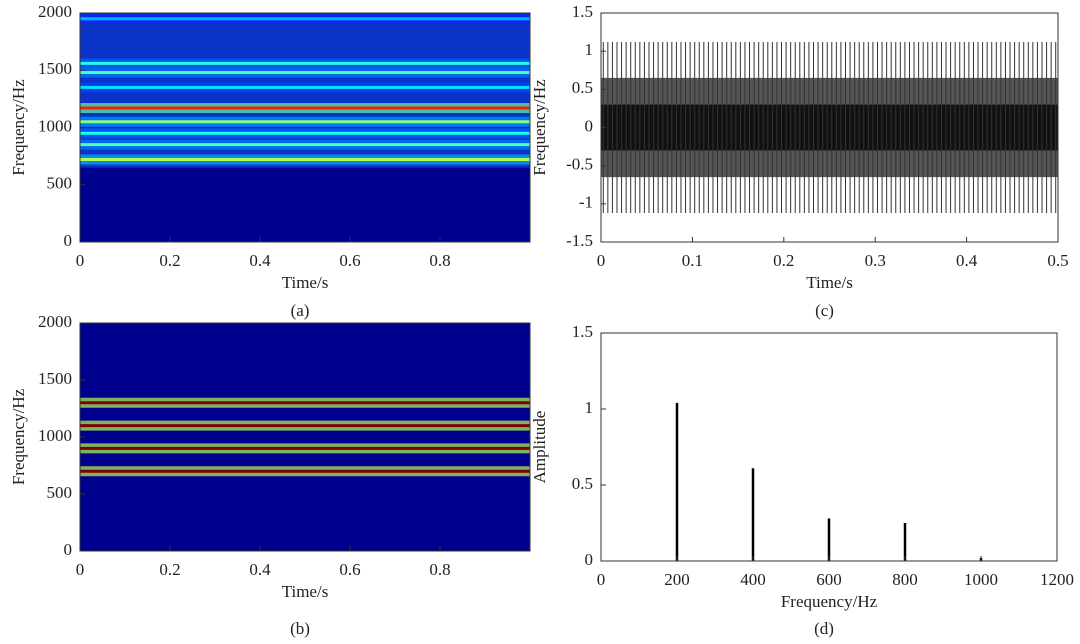 This screenshot has height=644, width=1080. What do you see at coordinates (875, 260) in the screenshot?
I see `x-tick-label: 0.3` at bounding box center [875, 260].